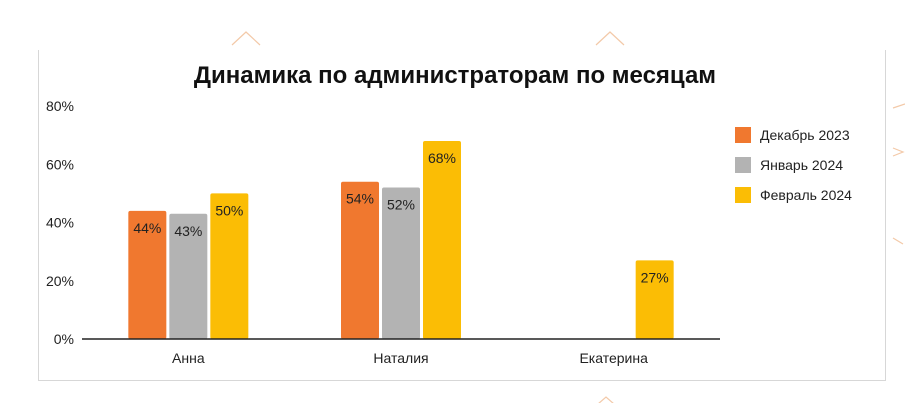  I want to click on legend-label: Январь 2024, so click(801, 165).